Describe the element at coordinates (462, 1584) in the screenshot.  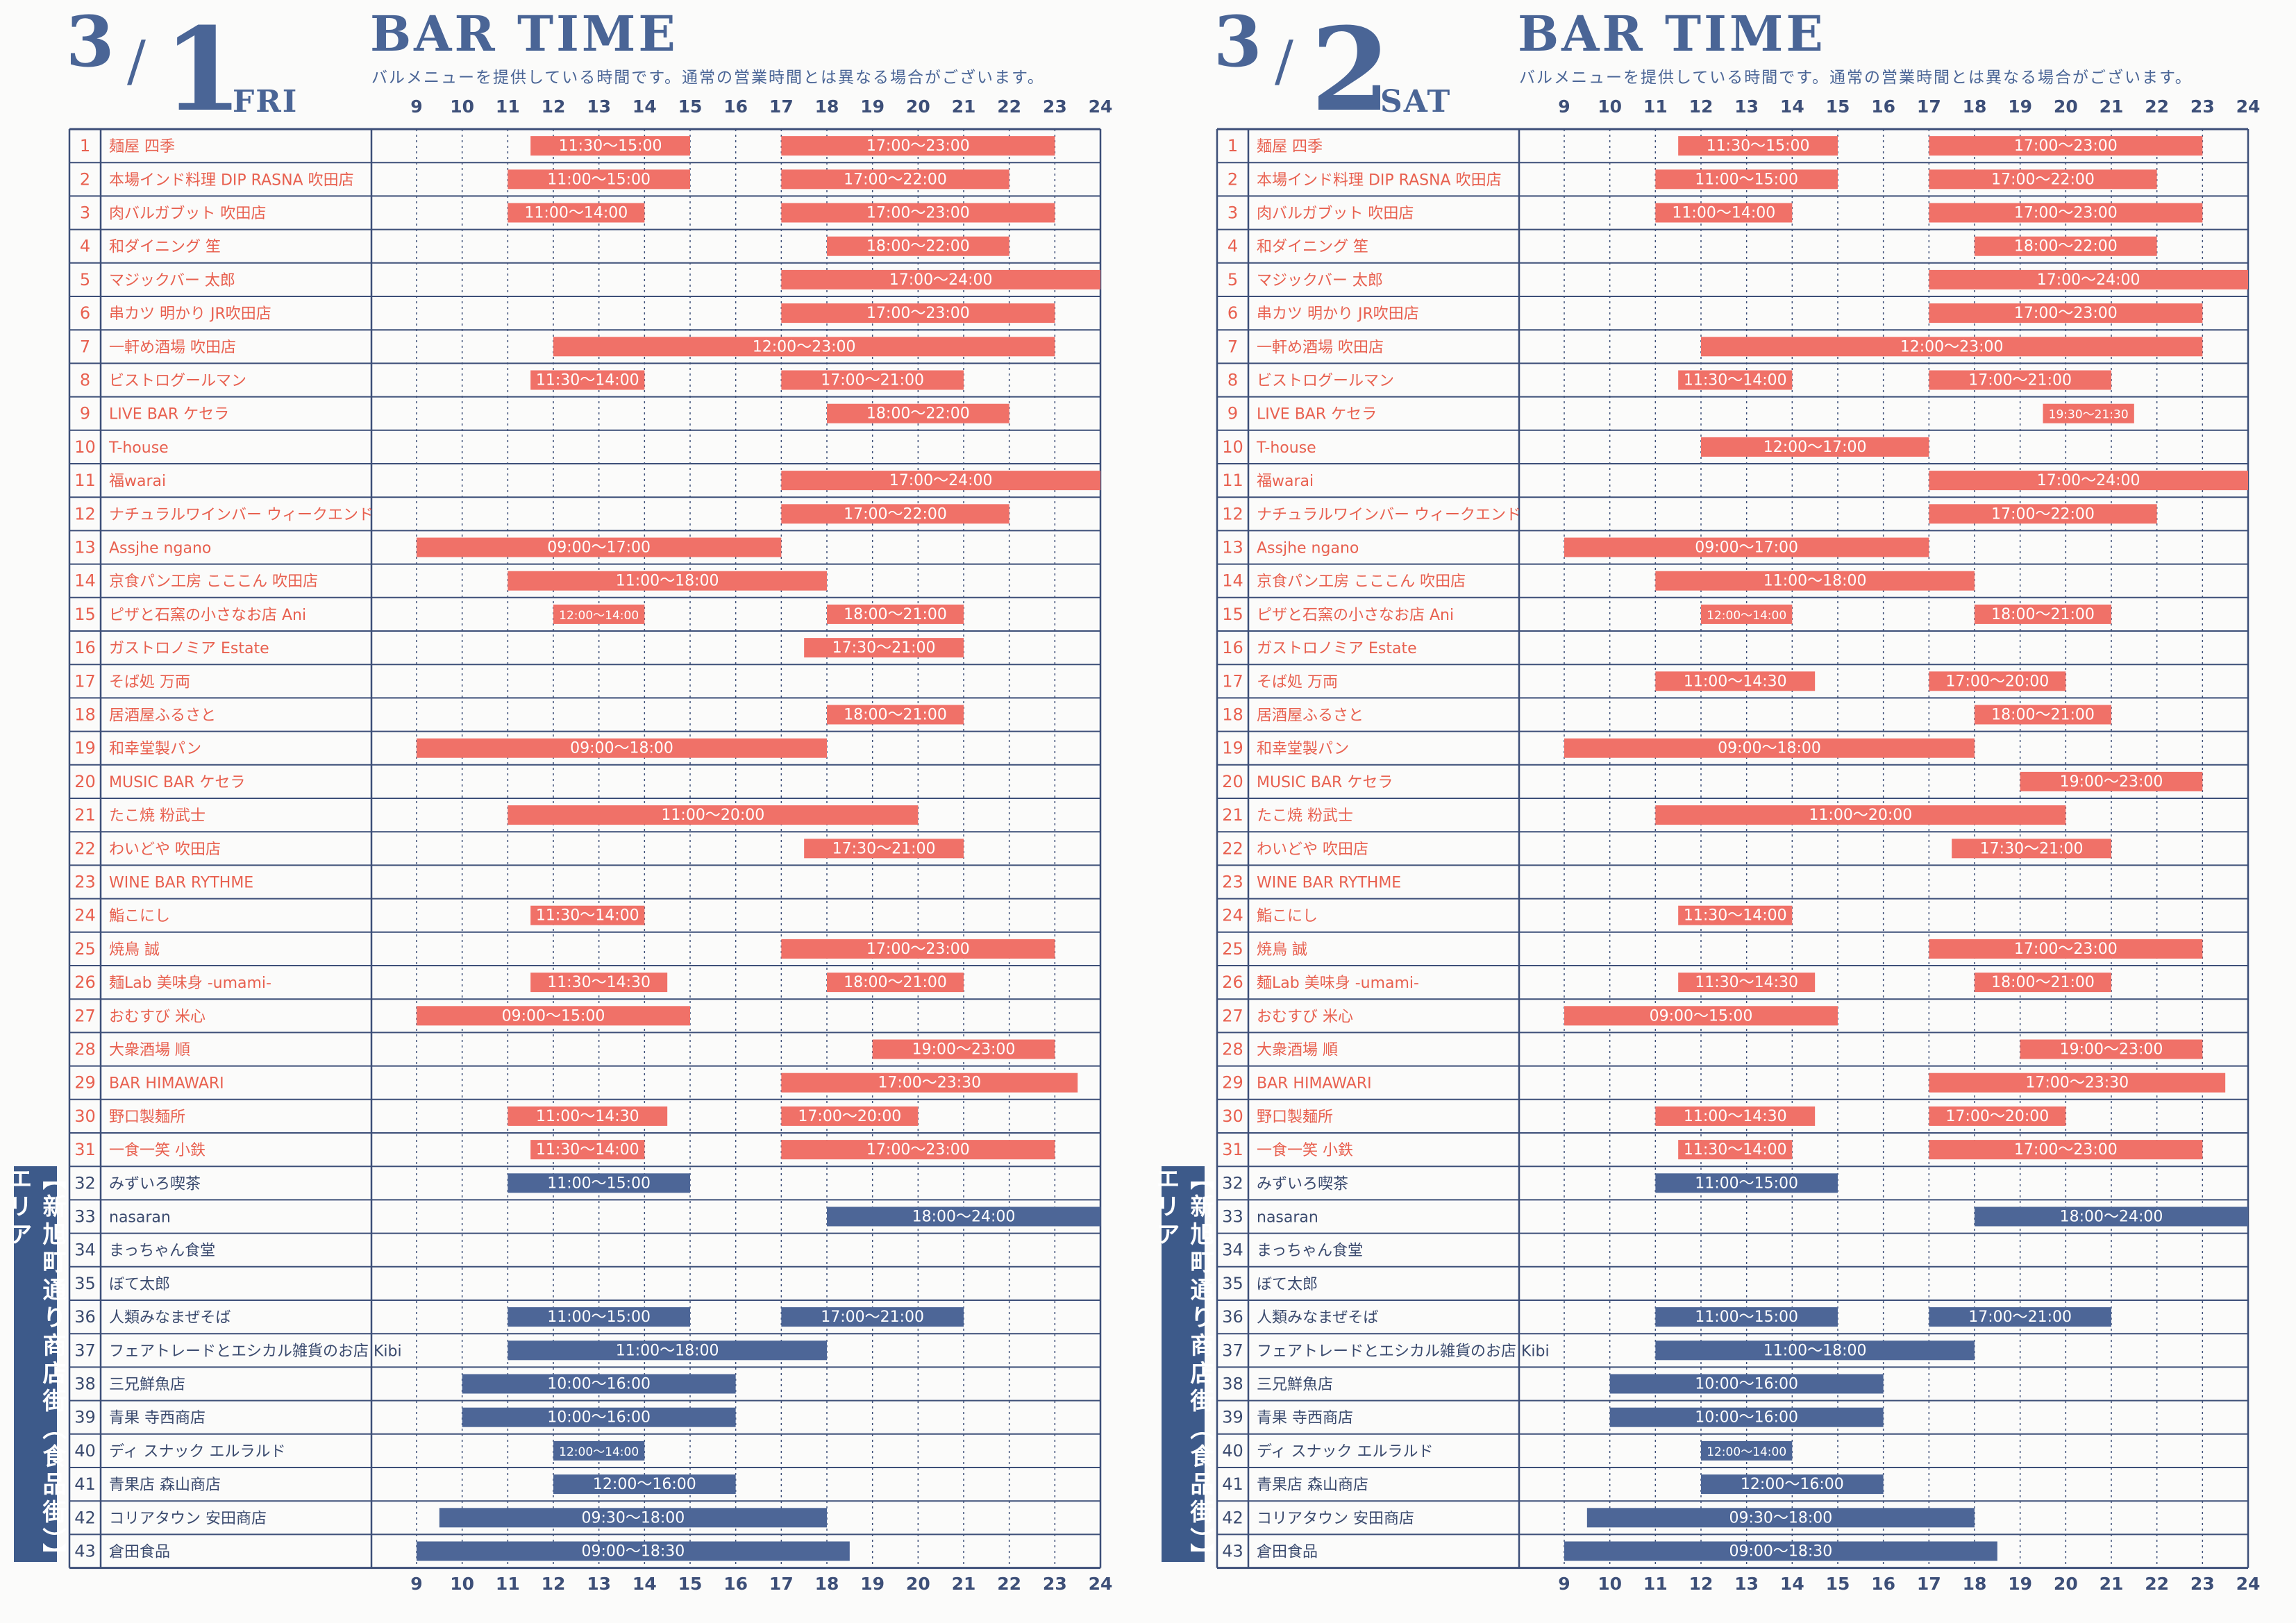
I see `hour-tick-label-bottom: 10` at that location.